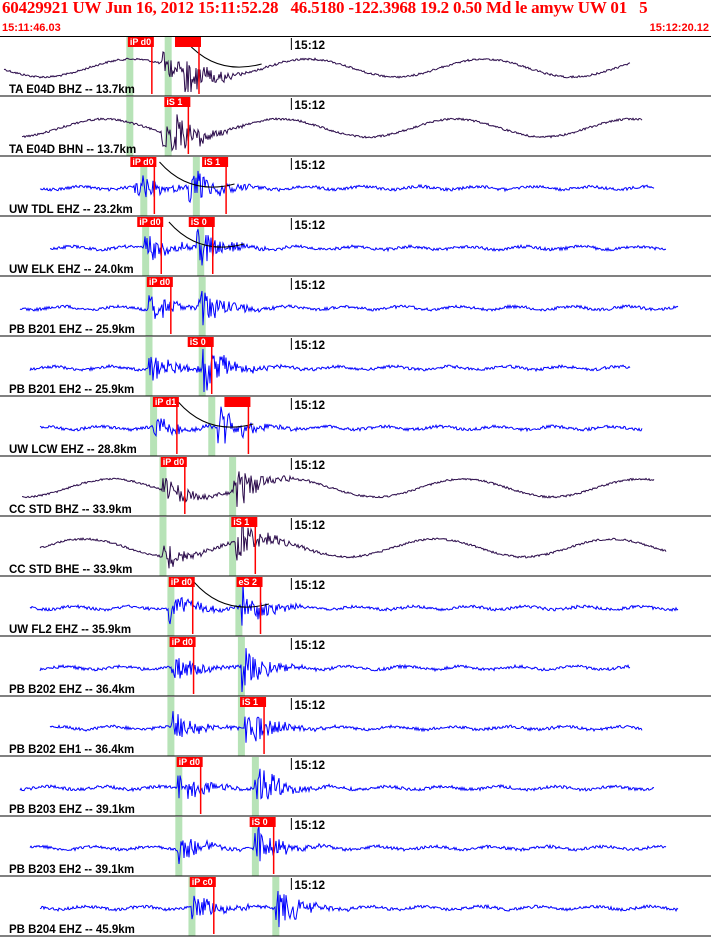  What do you see at coordinates (70, 630) in the screenshot?
I see `station-label: UW FL2 EHZ -- 35.9km` at bounding box center [70, 630].